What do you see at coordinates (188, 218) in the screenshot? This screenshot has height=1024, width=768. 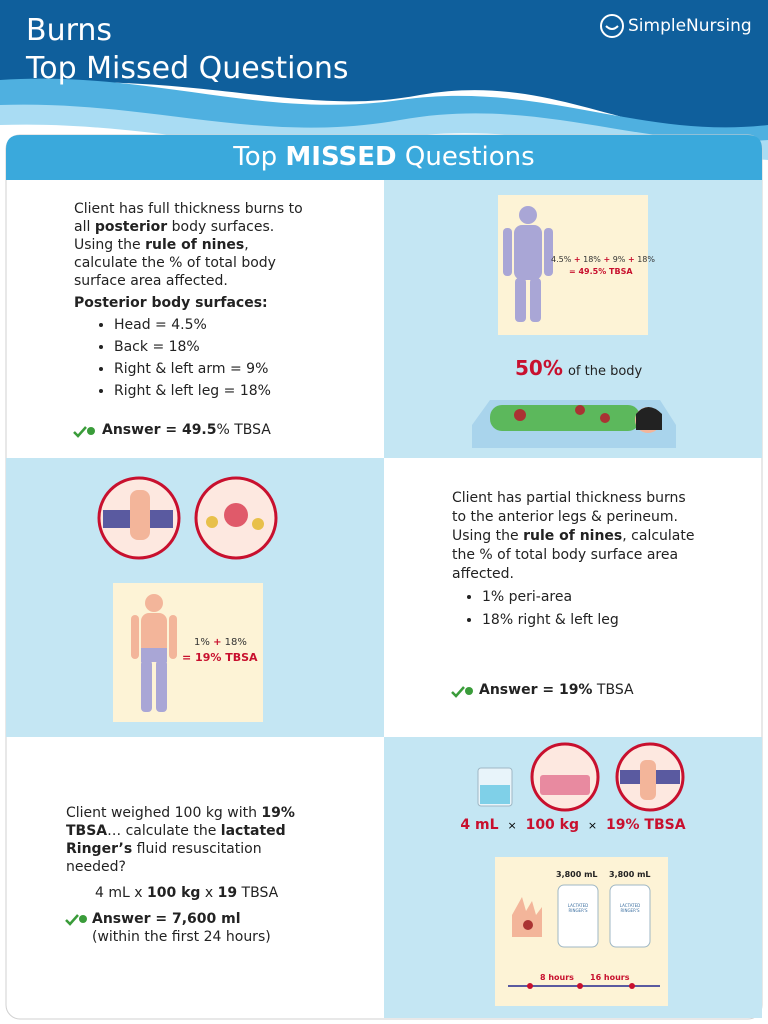 I see `text: Client has full thickness burns to all` at bounding box center [188, 218].